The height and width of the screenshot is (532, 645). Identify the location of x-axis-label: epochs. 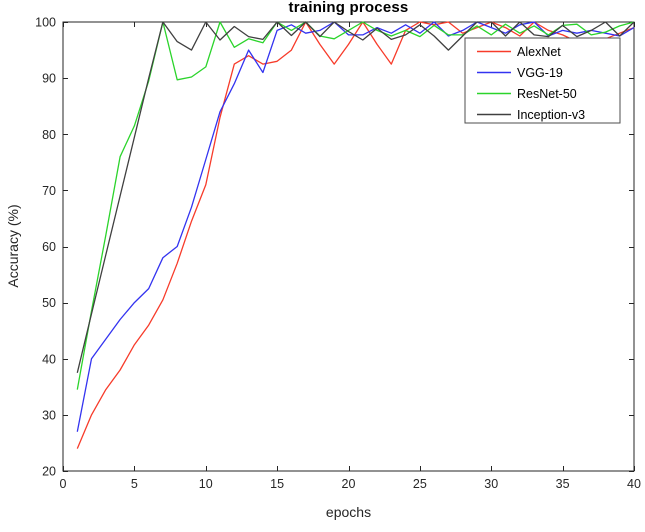
(348, 512).